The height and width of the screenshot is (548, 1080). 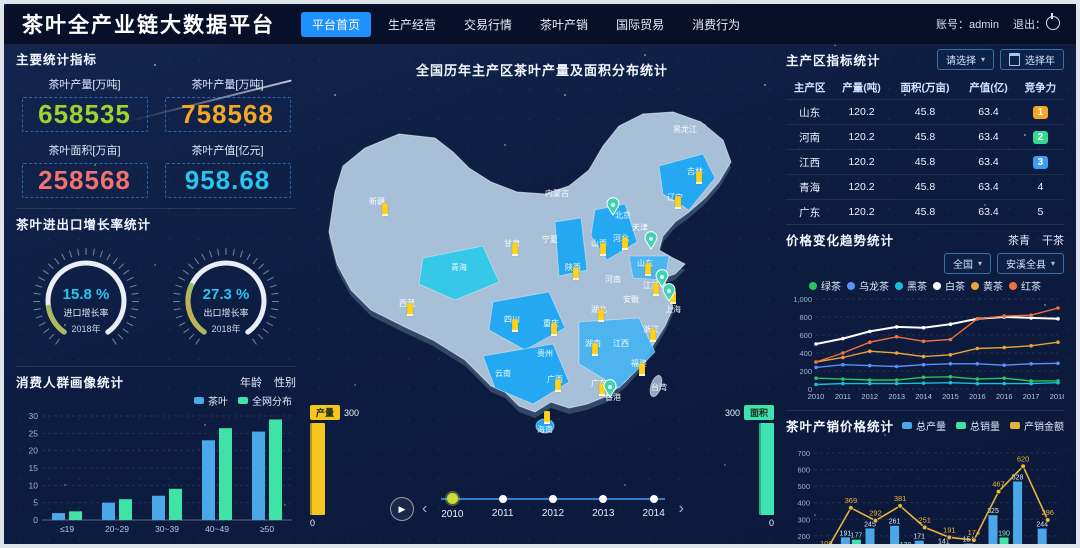 I want to click on year-select-dropdown: 选择年, so click(x=1032, y=59).